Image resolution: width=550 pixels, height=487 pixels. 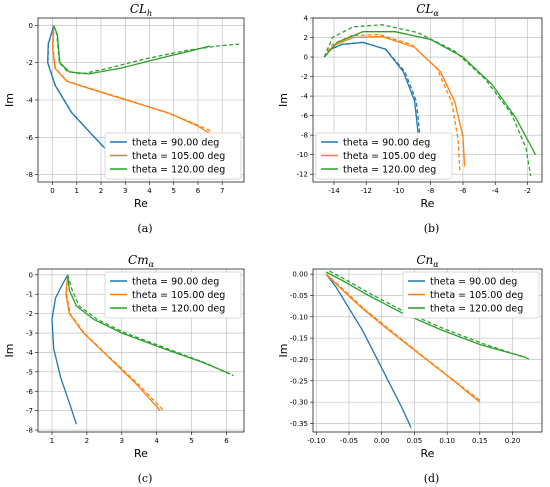 What do you see at coordinates (306, 38) in the screenshot?
I see `y-tick-label: 2` at bounding box center [306, 38].